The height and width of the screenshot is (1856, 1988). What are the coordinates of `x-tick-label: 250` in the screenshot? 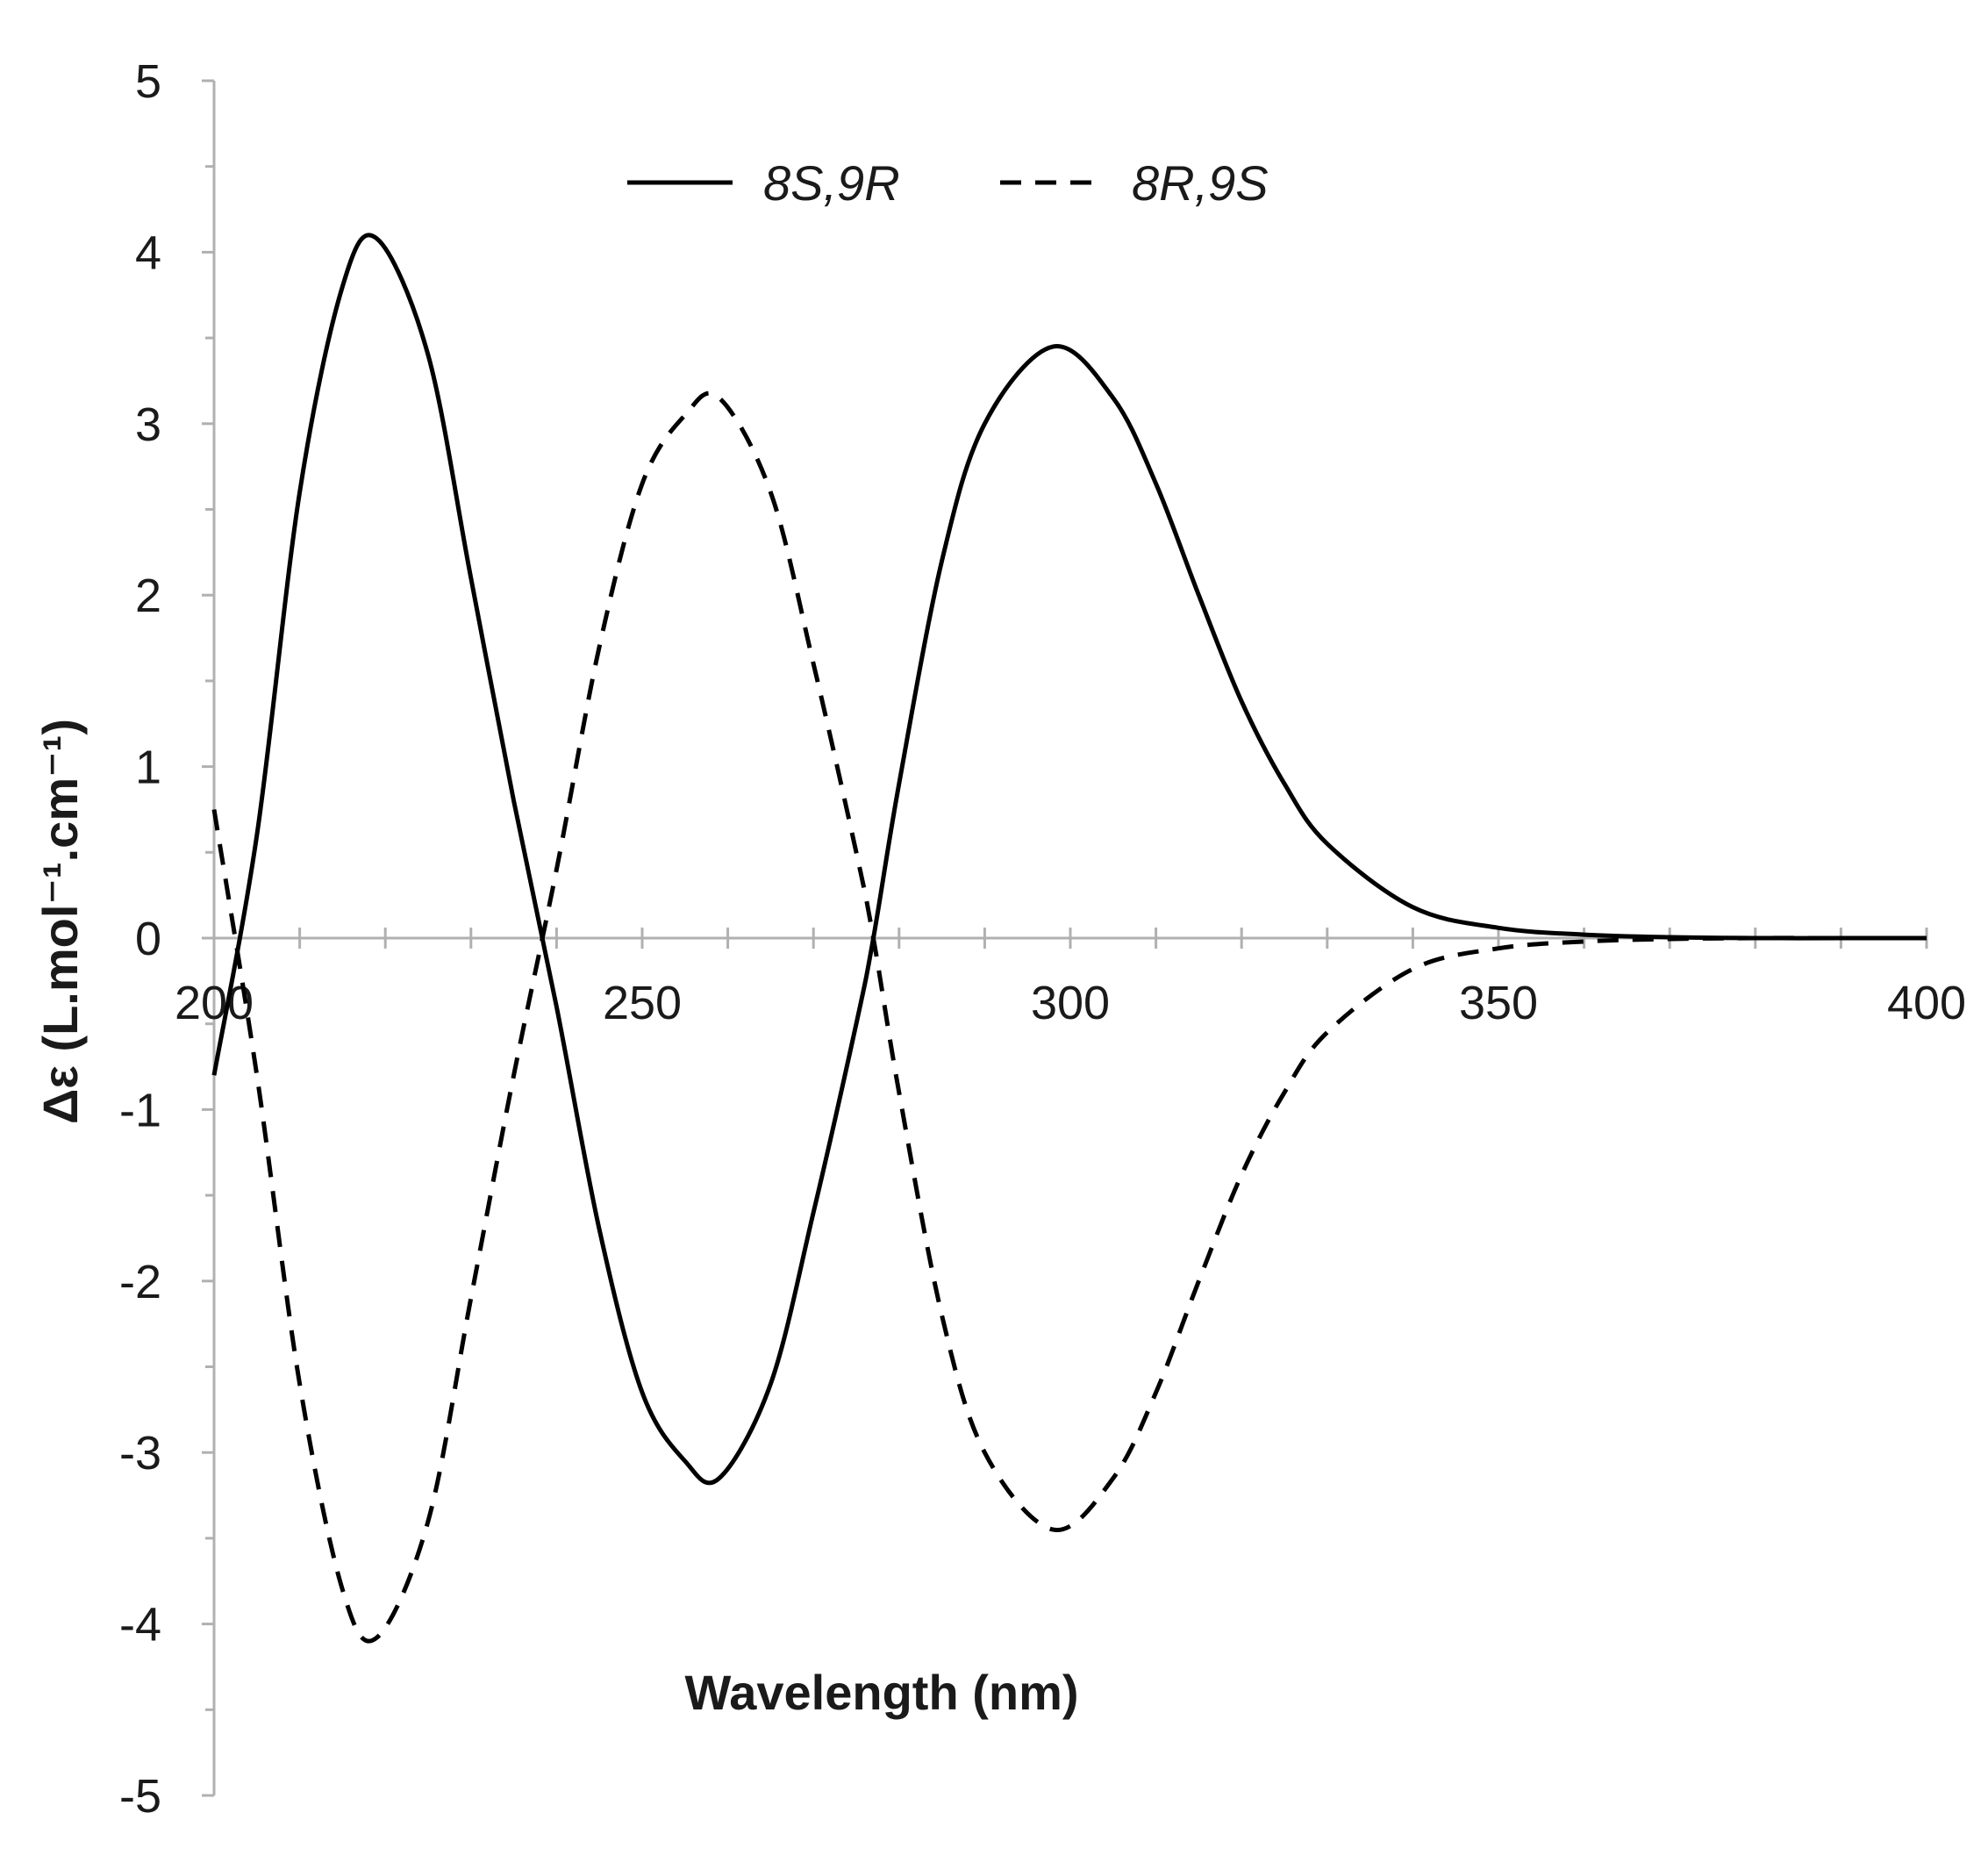 It's located at (642, 1003).